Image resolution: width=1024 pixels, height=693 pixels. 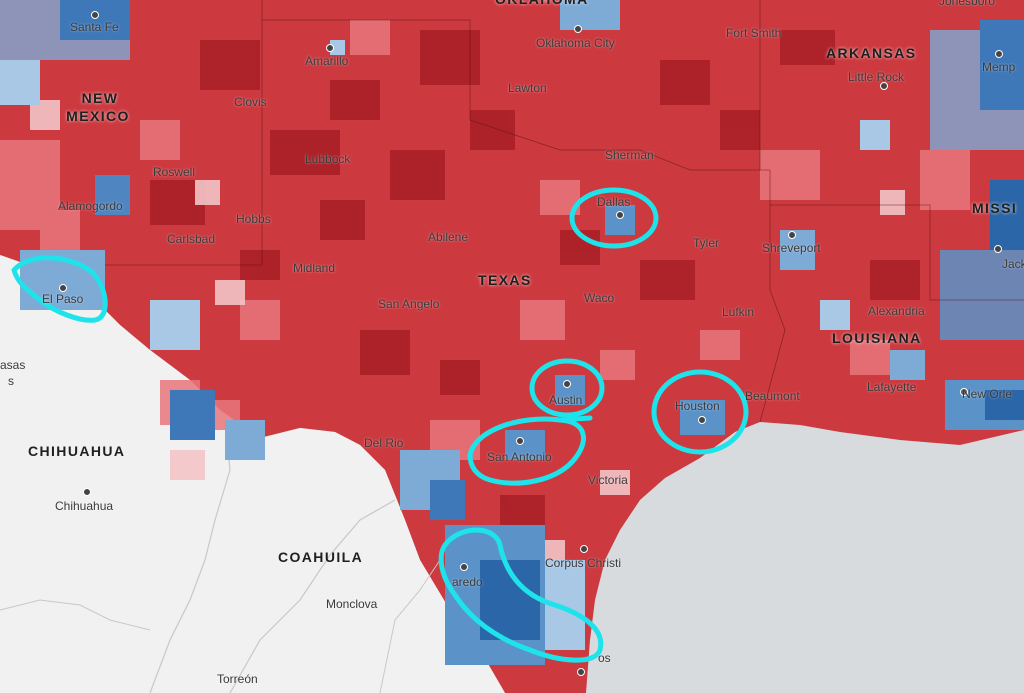 What do you see at coordinates (877, 338) in the screenshot?
I see `region-louisiana: LOUISIANA` at bounding box center [877, 338].